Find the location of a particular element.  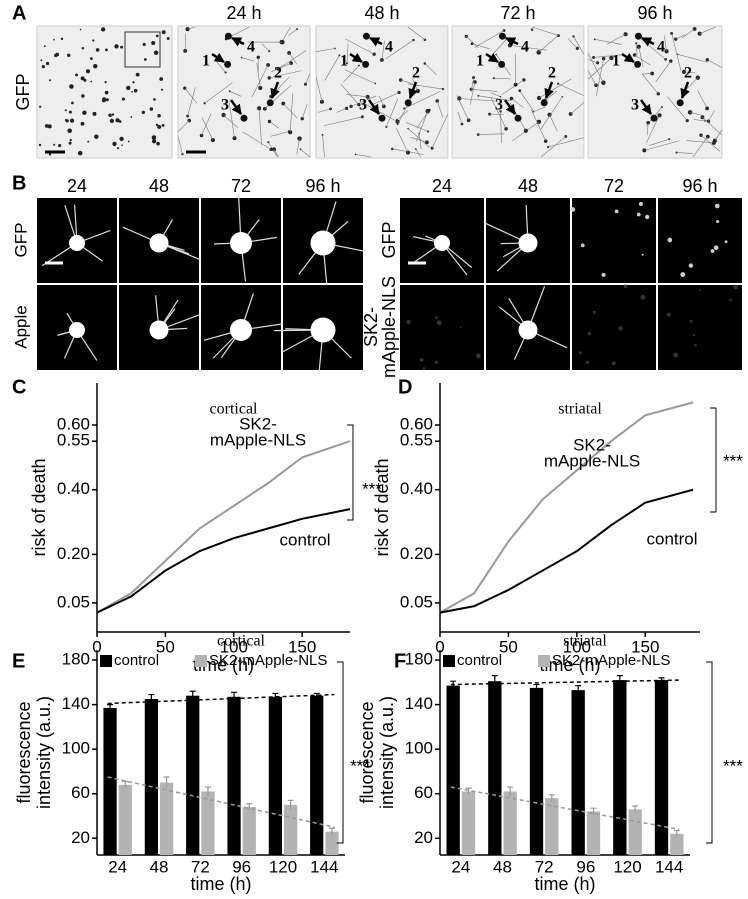

y-tick-label: 0.20 is located at coordinates (73, 553).